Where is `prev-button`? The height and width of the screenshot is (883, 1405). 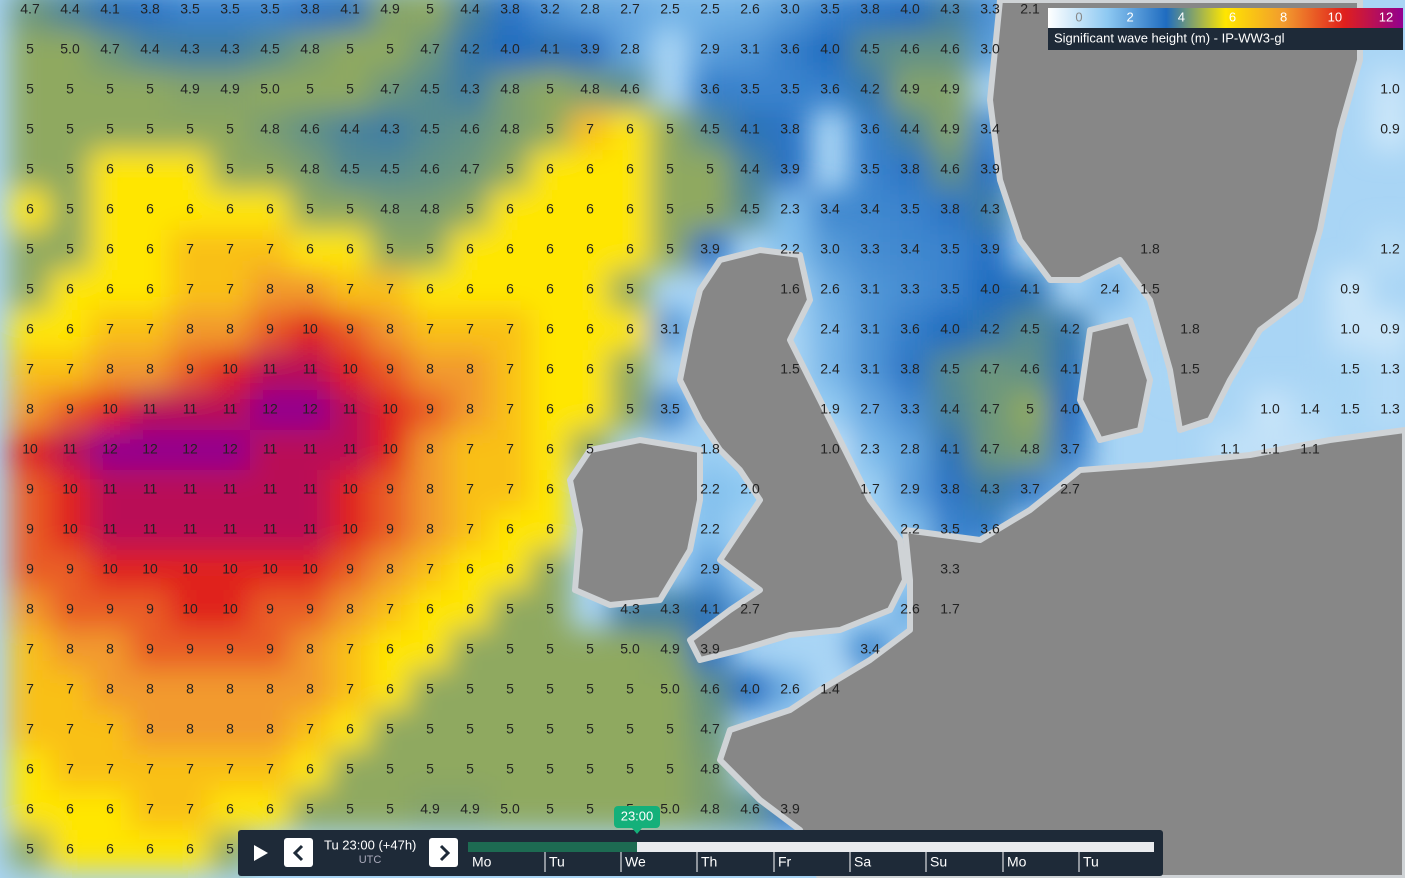 prev-button is located at coordinates (298, 852).